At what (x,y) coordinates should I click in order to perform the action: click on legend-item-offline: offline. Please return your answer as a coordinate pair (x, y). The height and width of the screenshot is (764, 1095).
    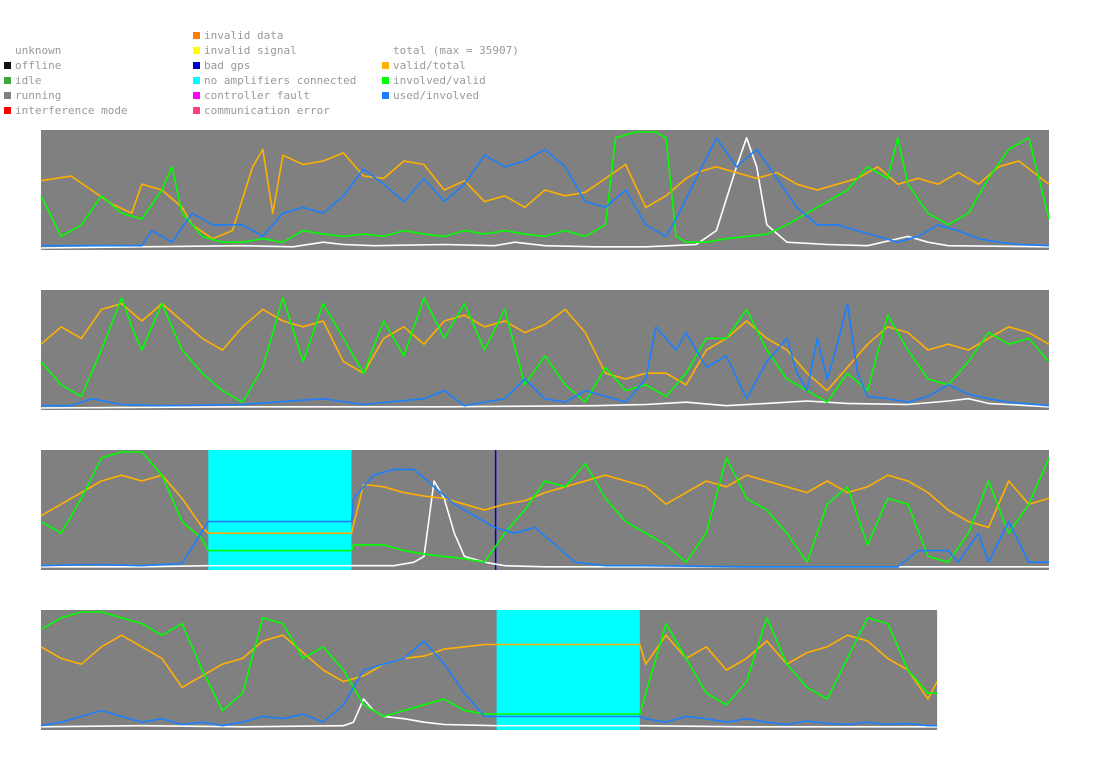
    Looking at the image, I should click on (32, 66).